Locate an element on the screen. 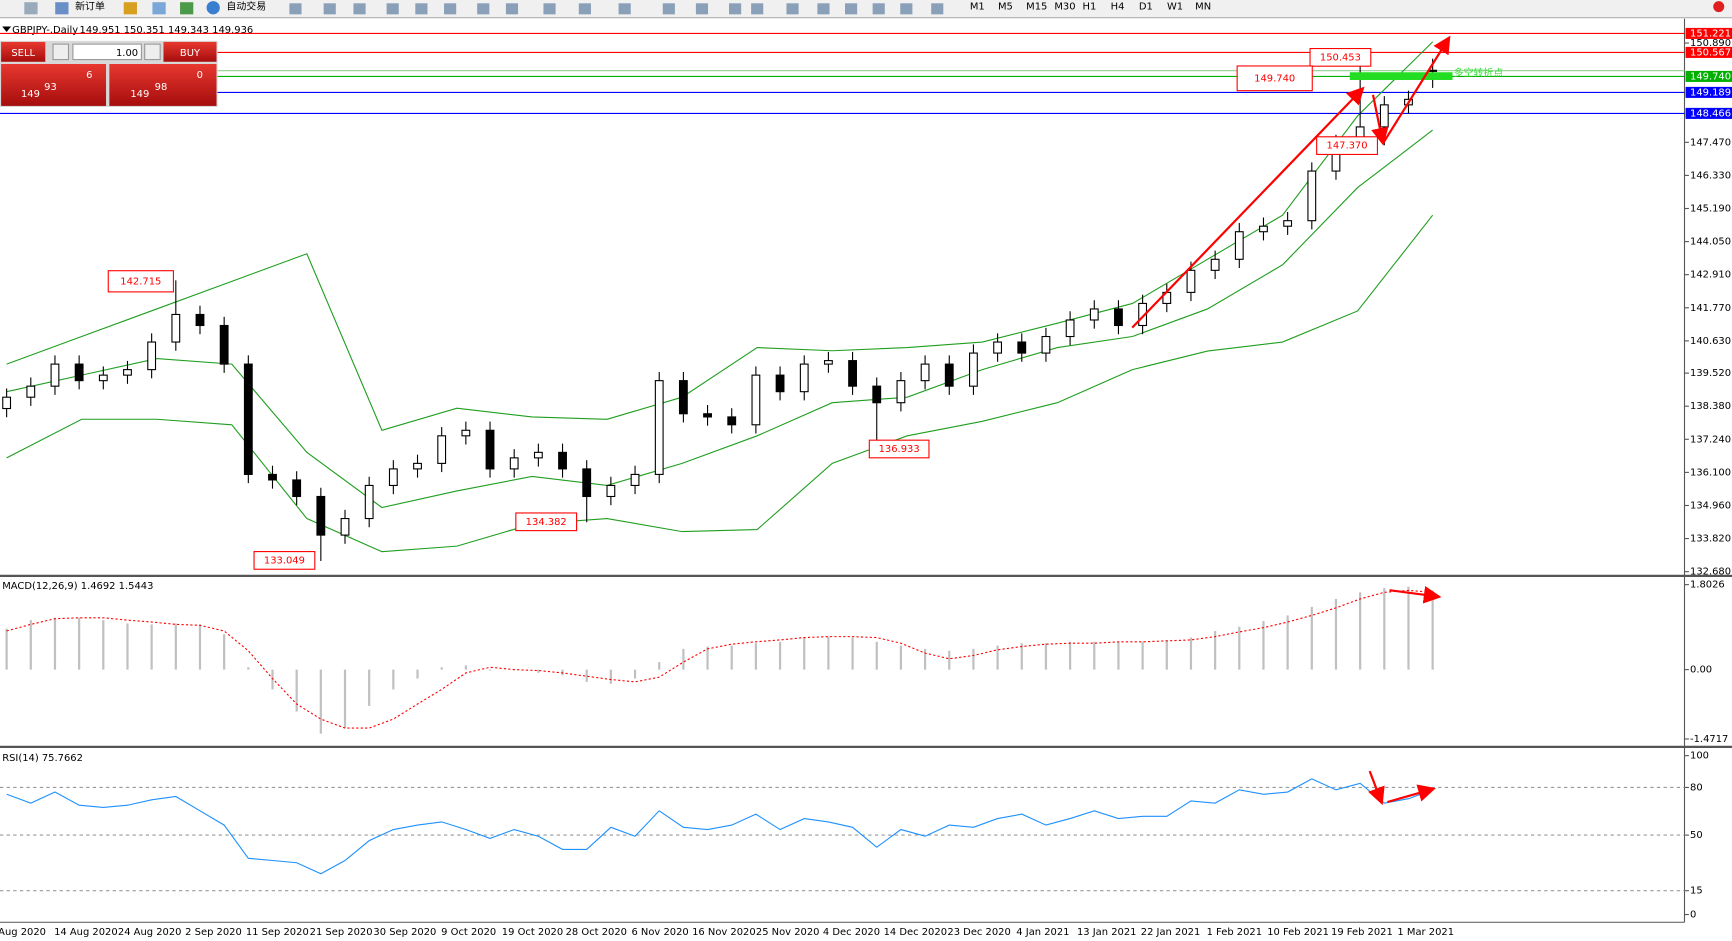 The width and height of the screenshot is (1732, 941). price-level-tag is located at coordinates (1708, 52).